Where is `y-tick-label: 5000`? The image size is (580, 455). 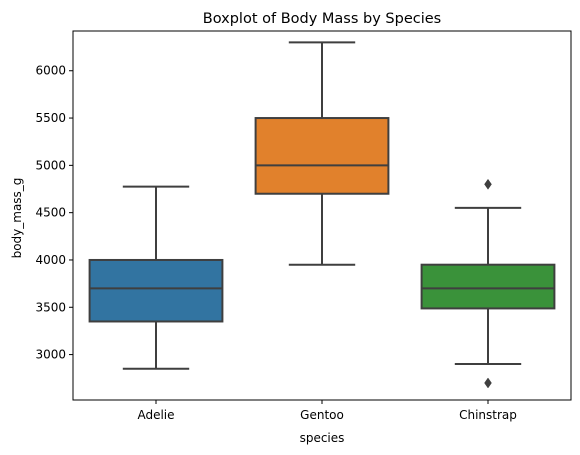 y-tick-label: 5000 is located at coordinates (50, 165).